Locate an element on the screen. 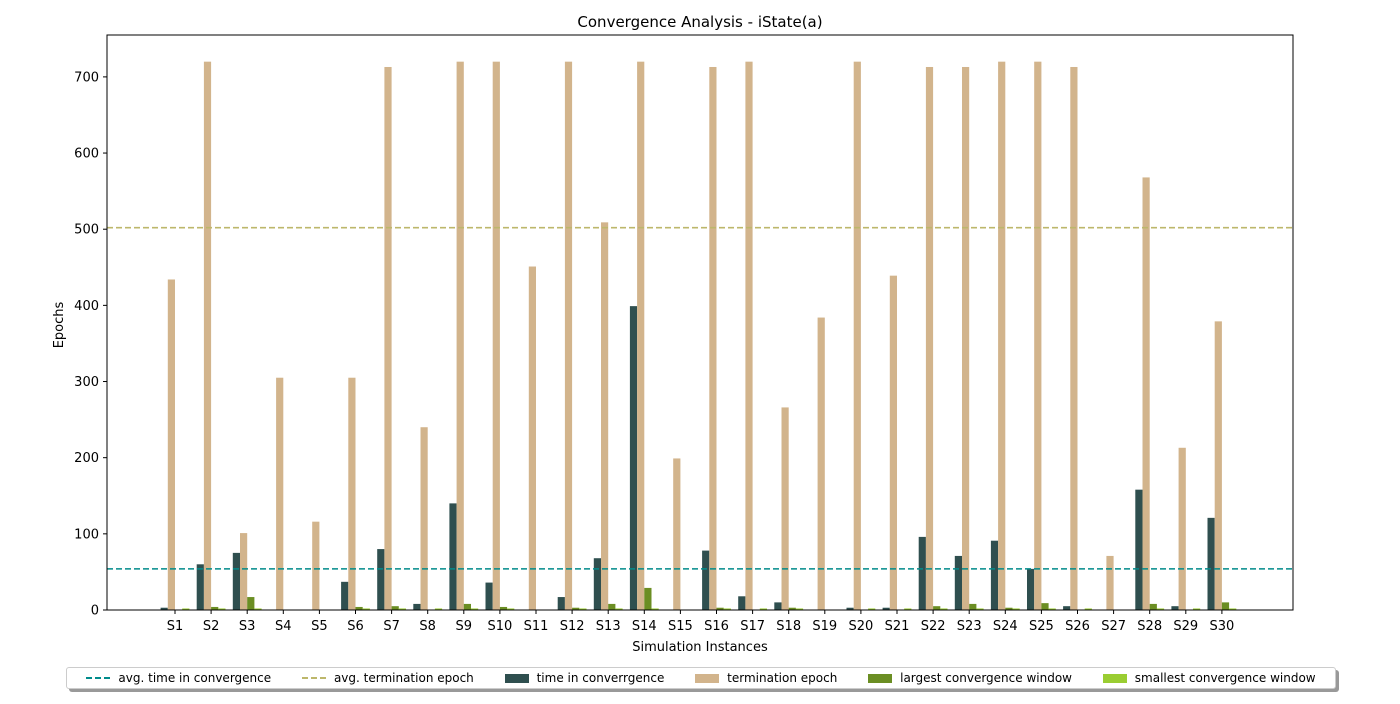  legend-label-smallest: smallest convergence window is located at coordinates (1225, 678).